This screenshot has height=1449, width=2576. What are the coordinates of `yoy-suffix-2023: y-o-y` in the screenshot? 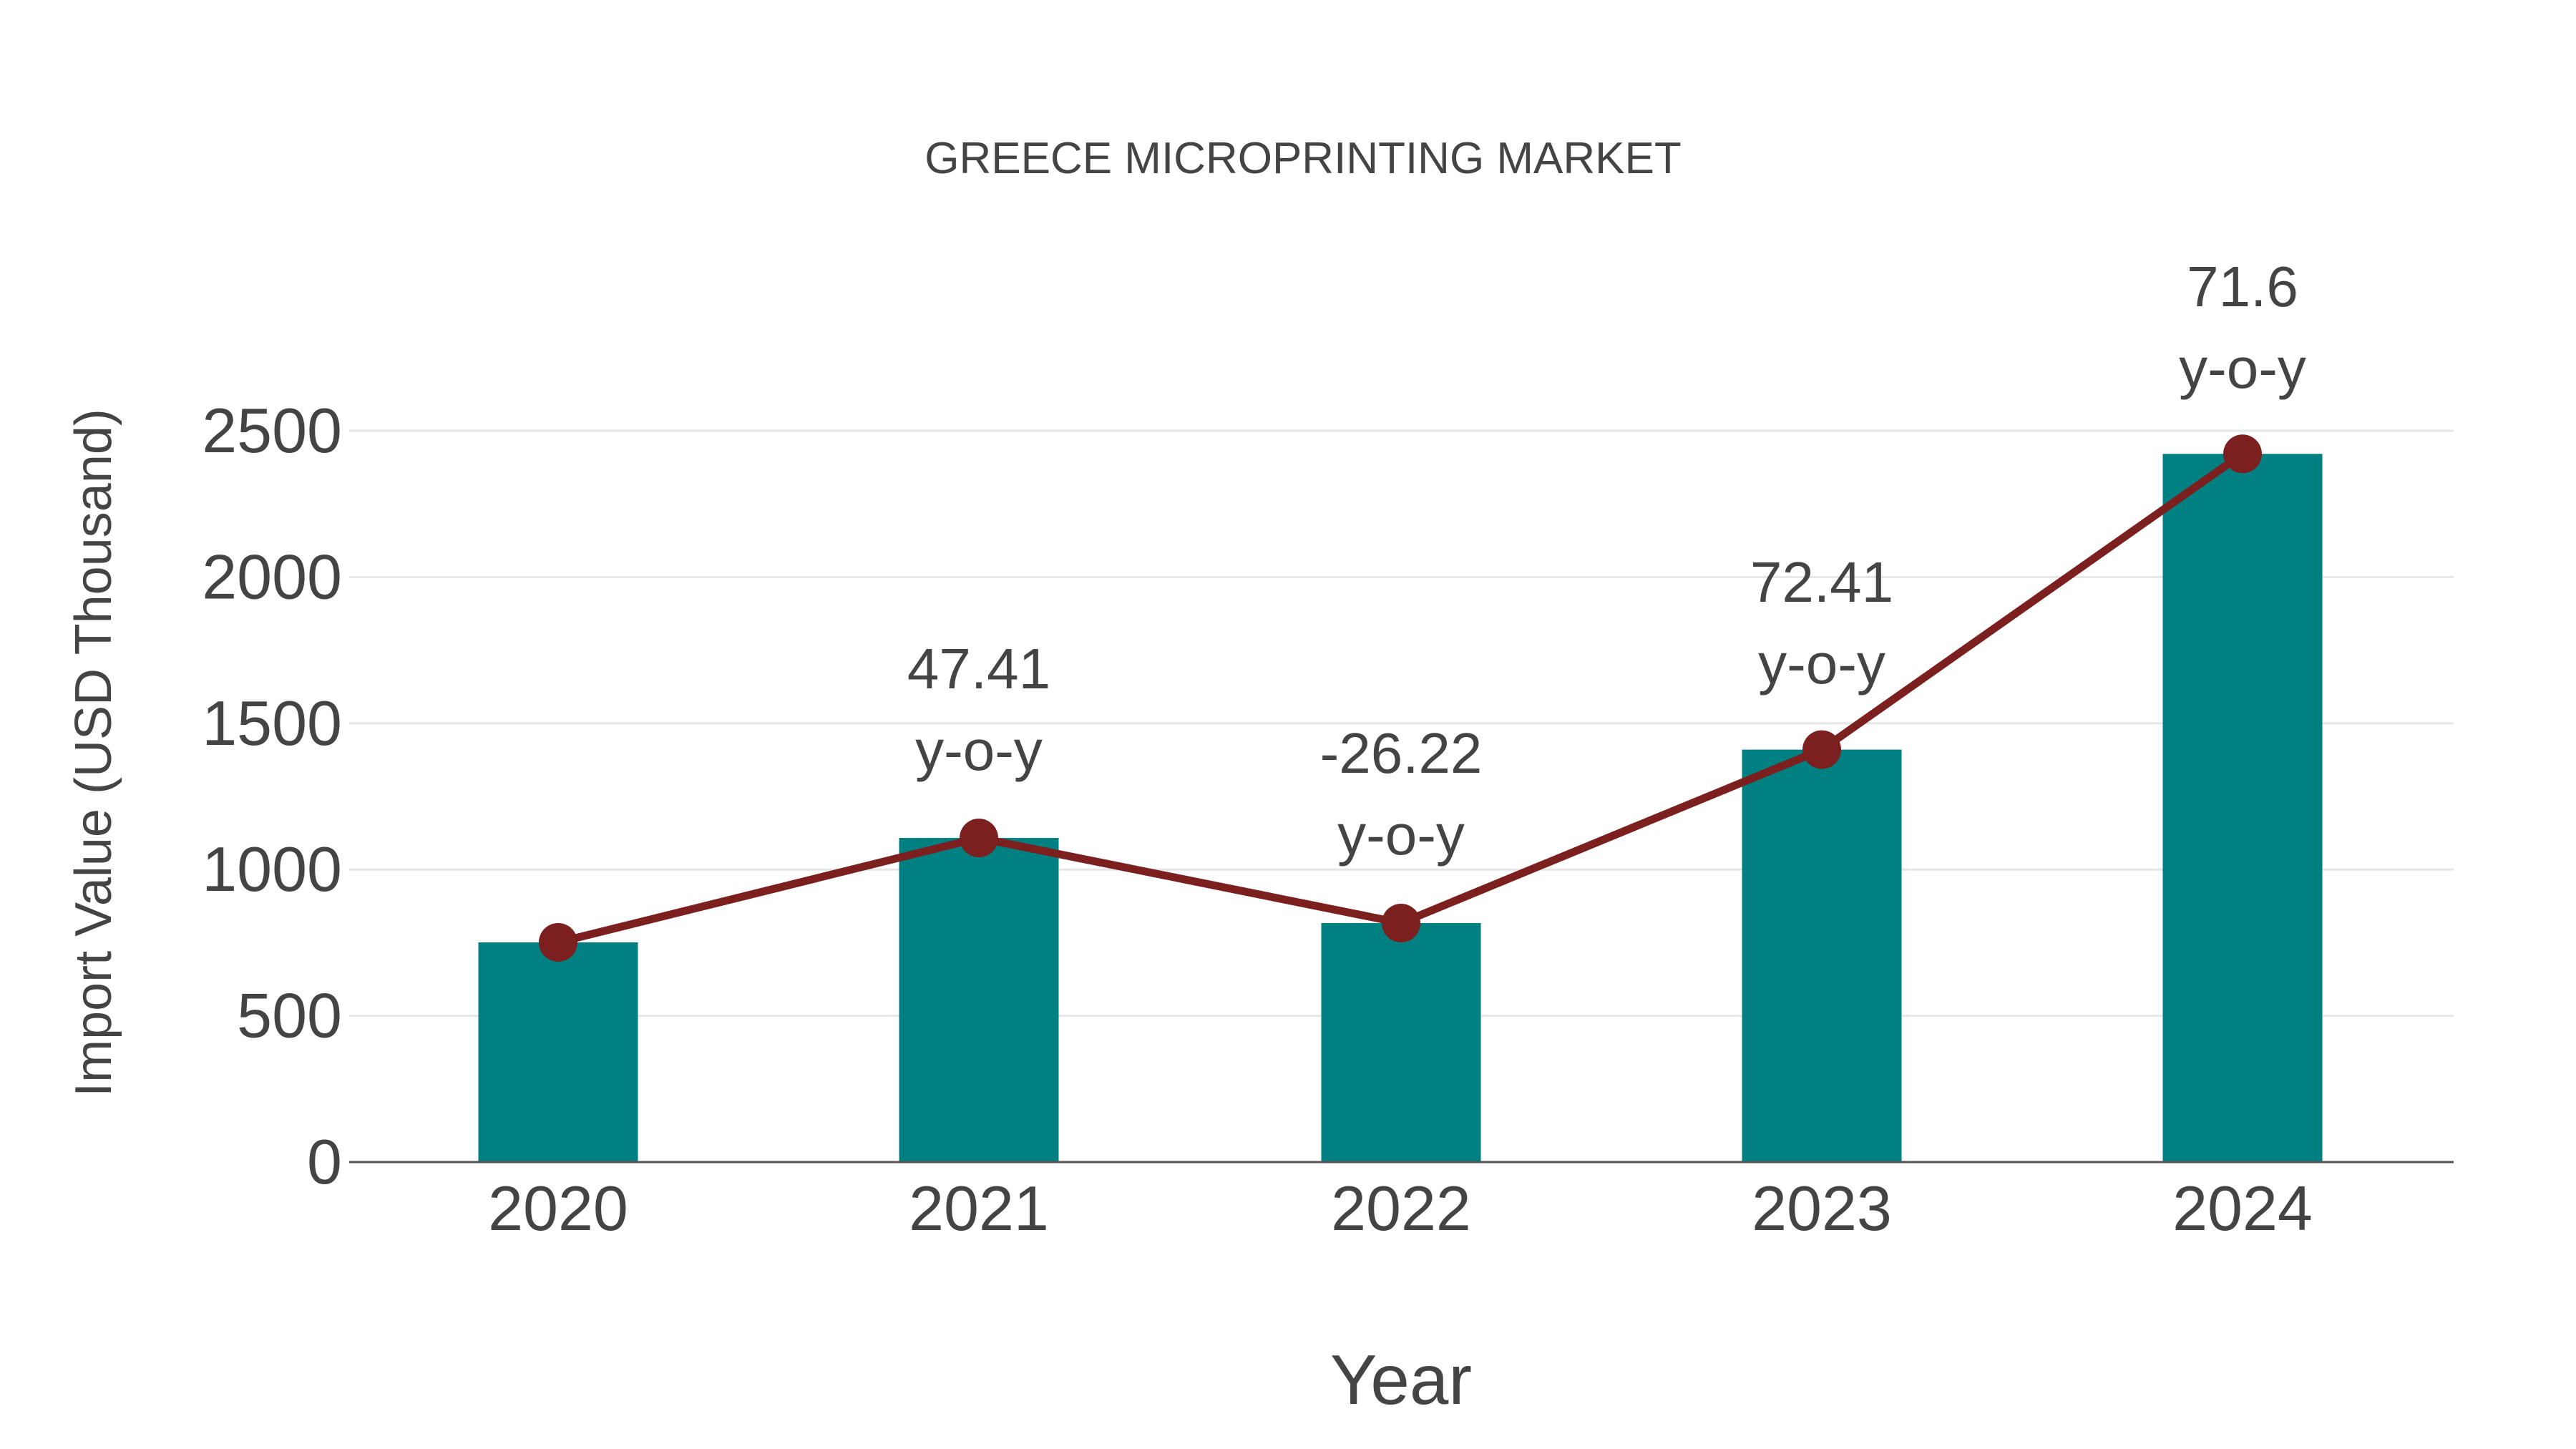 It's located at (1821, 664).